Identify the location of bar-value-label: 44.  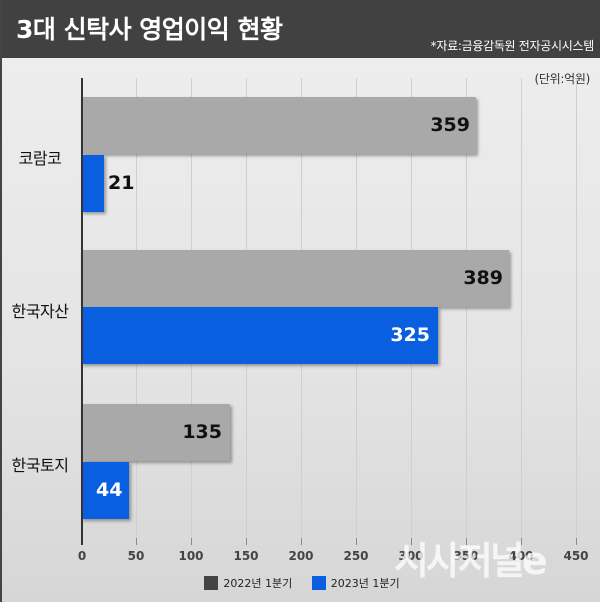
(109, 490).